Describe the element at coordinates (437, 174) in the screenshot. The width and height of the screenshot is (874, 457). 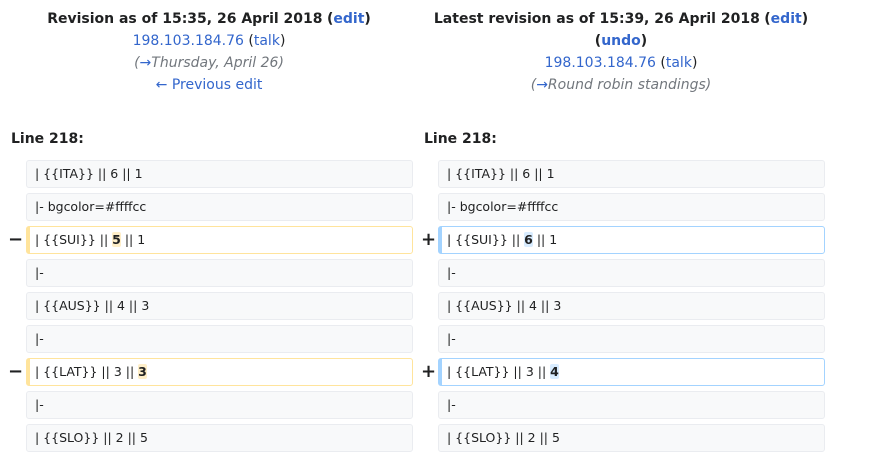
I see `diff-row: | {{ITA}} || 6 || 1 | {{ITA}} || 6 || 1` at that location.